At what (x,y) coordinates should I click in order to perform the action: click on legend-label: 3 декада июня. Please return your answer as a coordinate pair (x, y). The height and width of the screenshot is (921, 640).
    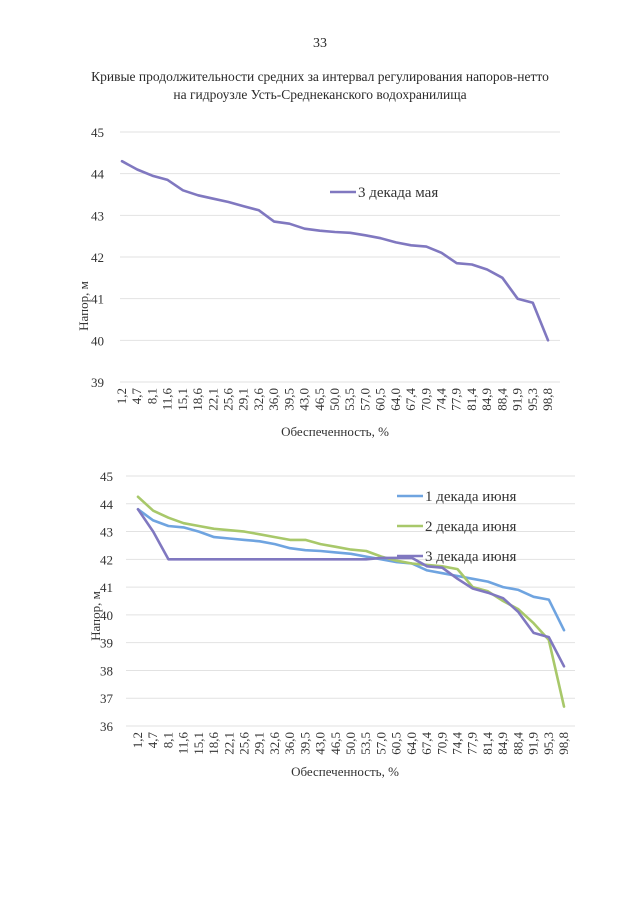
    Looking at the image, I should click on (471, 557).